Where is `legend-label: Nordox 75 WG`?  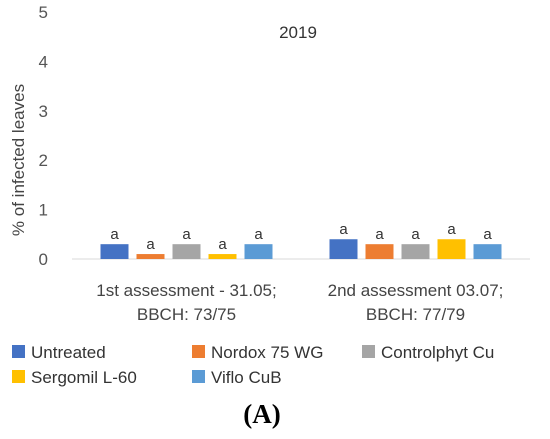 legend-label: Nordox 75 WG is located at coordinates (267, 352).